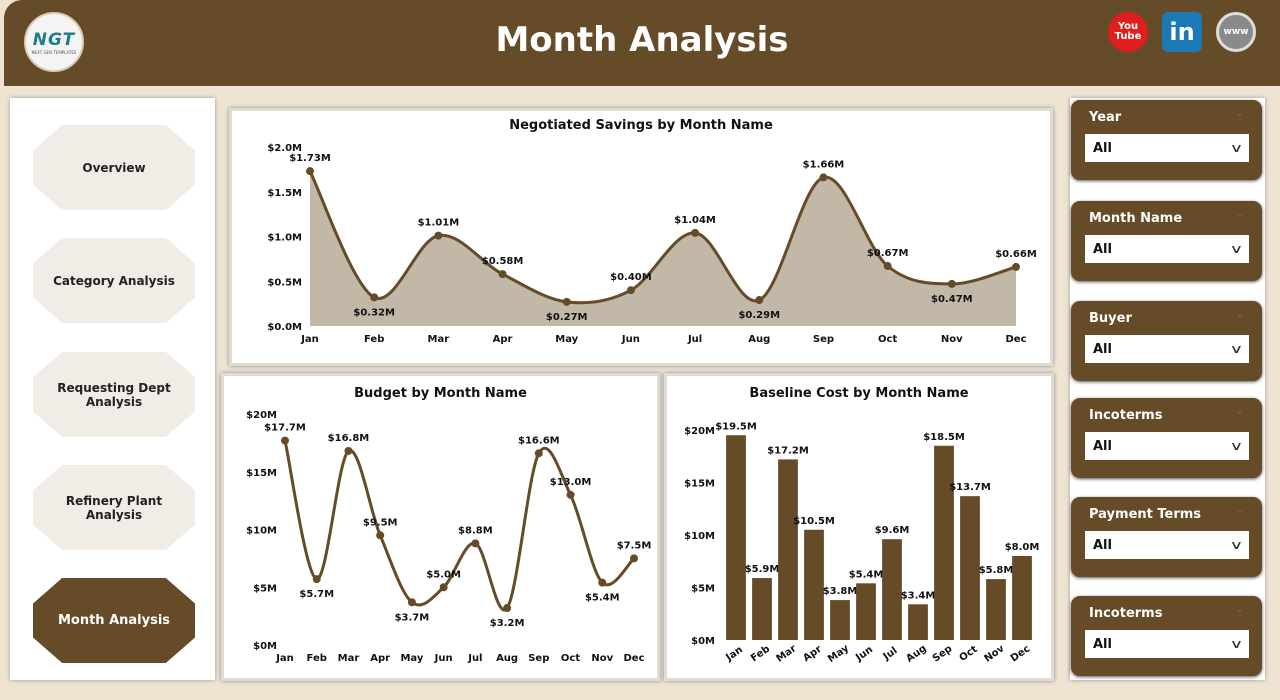 The height and width of the screenshot is (700, 1280). I want to click on chart-title: Negotiated Savings by Month Name, so click(641, 125).